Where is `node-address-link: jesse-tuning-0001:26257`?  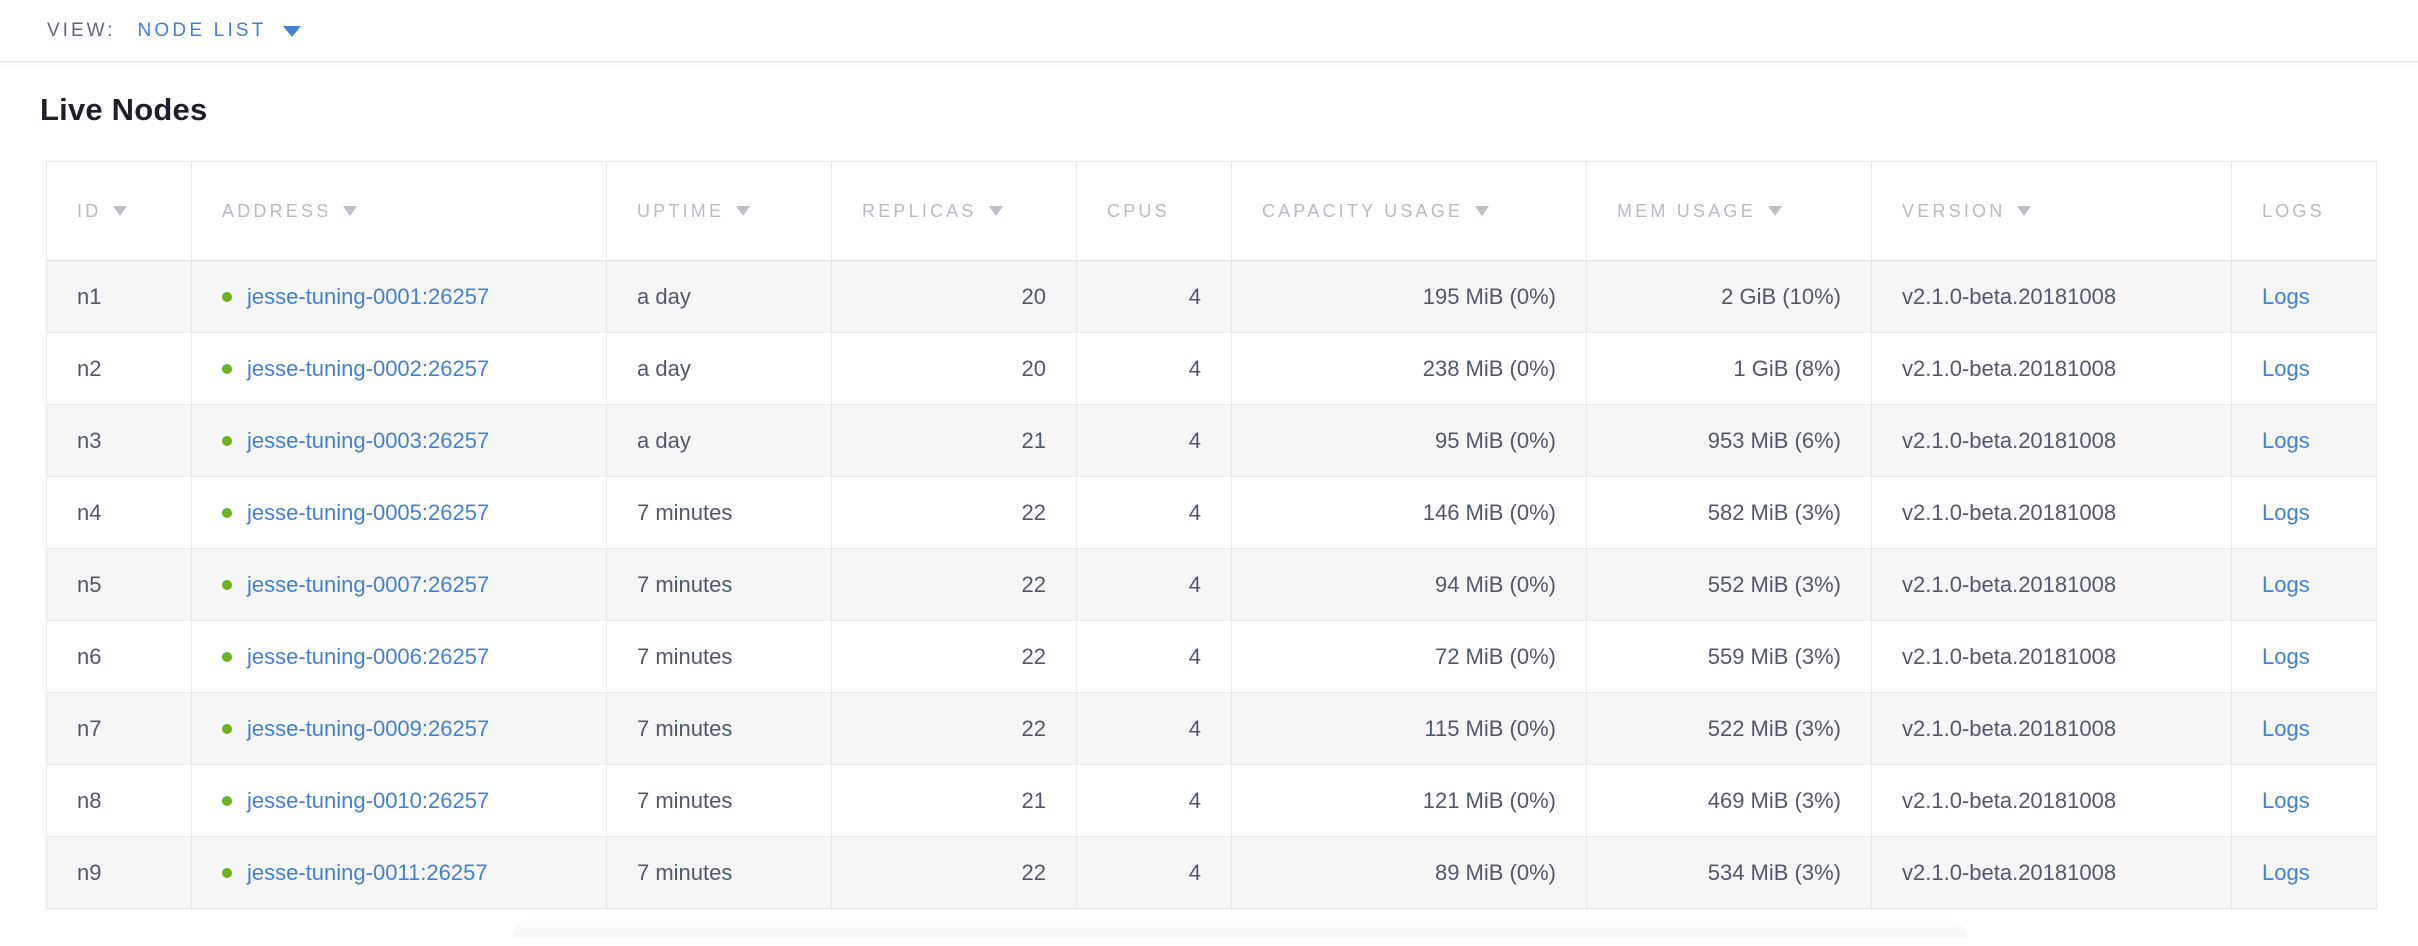 node-address-link: jesse-tuning-0001:26257 is located at coordinates (368, 296).